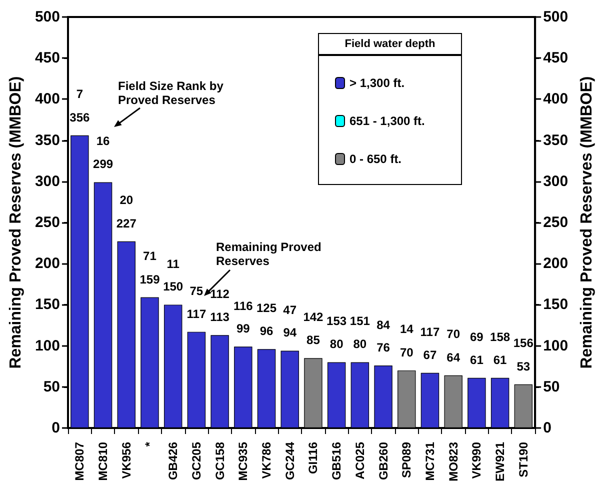 This screenshot has height=493, width=603. What do you see at coordinates (500, 359) in the screenshot?
I see `data-label: 61` at bounding box center [500, 359].